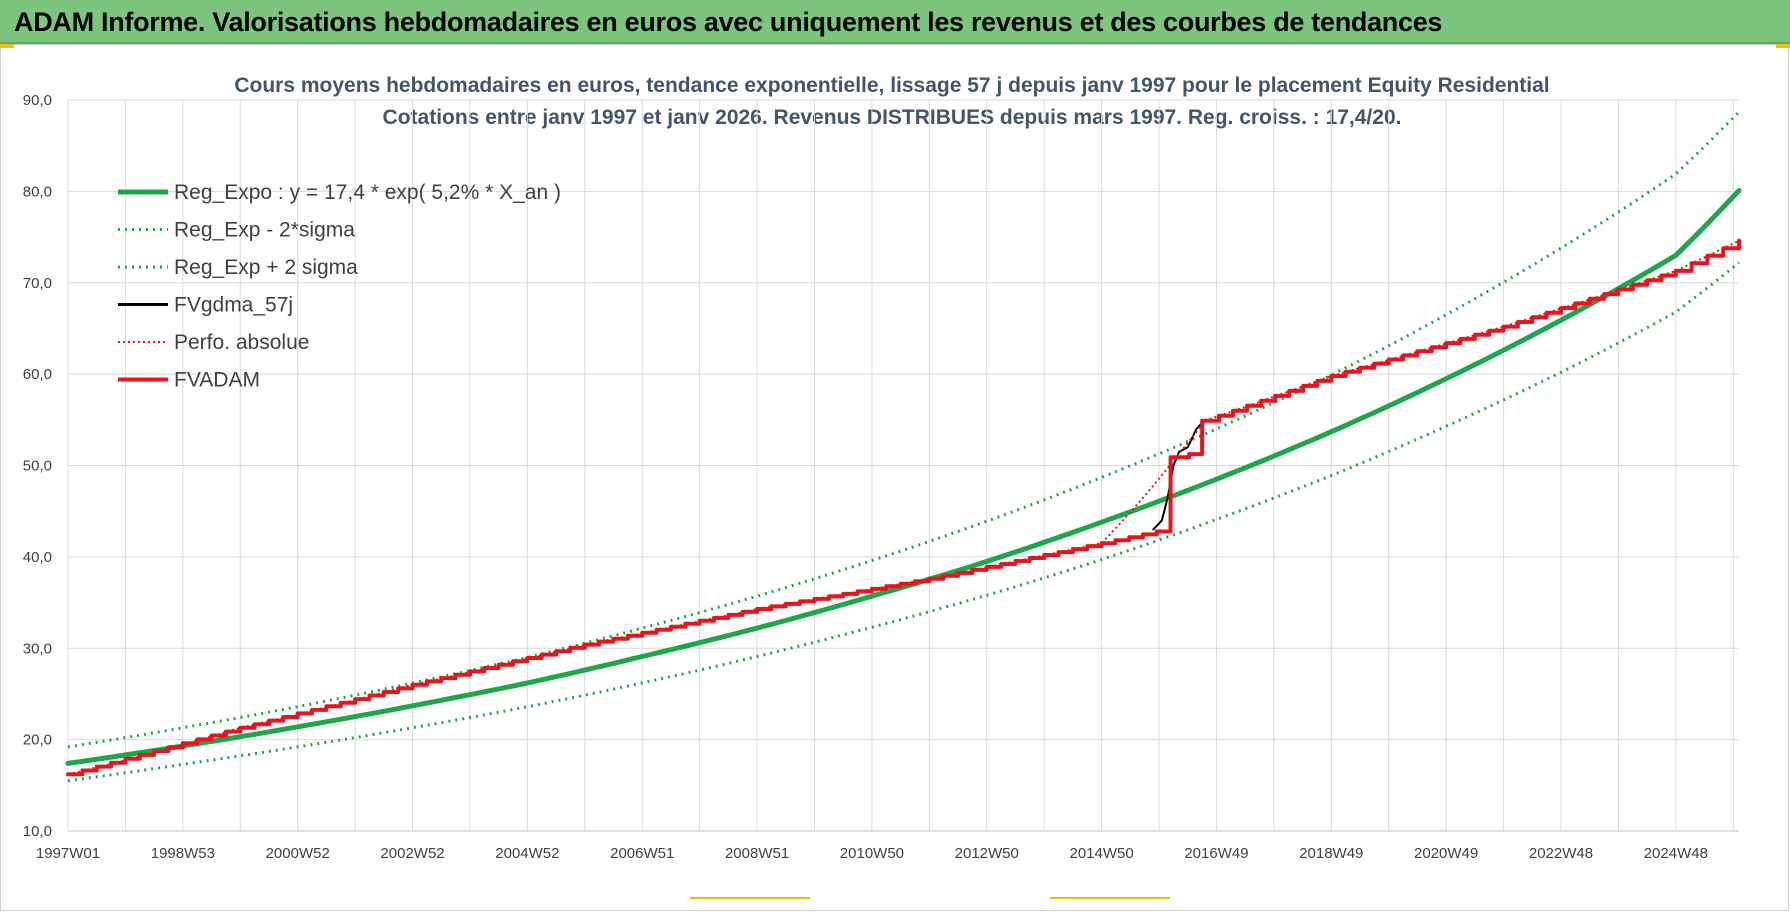  What do you see at coordinates (264, 230) in the screenshot?
I see `legend-label: Reg_Exp - 2*sigma` at bounding box center [264, 230].